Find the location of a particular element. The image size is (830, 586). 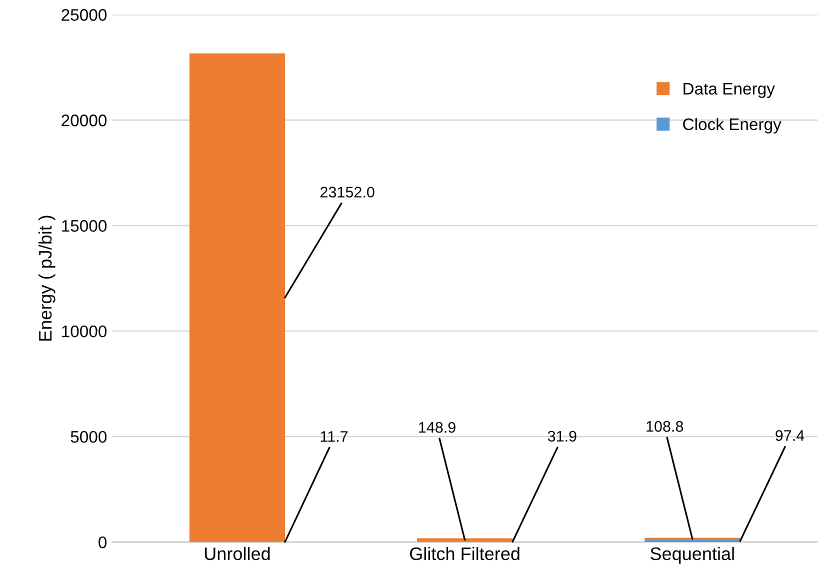

legend-label: Data Energy is located at coordinates (729, 90).